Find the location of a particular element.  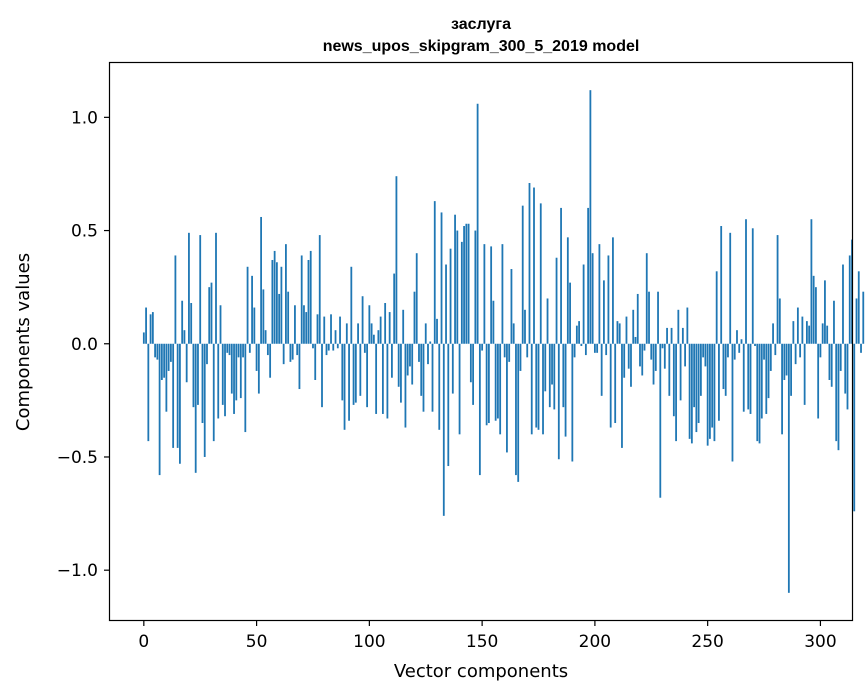

y-tick-label: 0.0 is located at coordinates (84, 345).